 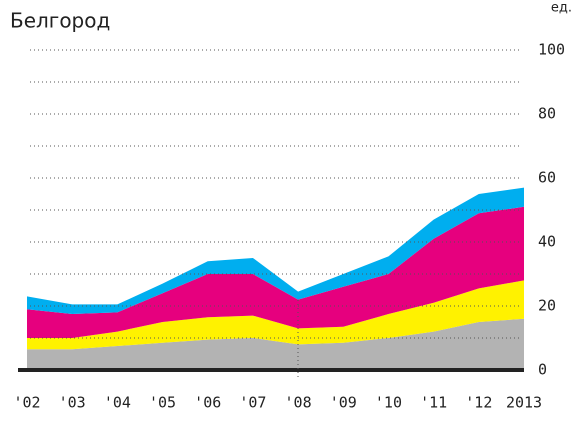 What do you see at coordinates (388, 403) in the screenshot?
I see `x-tick-label: '10` at bounding box center [388, 403].